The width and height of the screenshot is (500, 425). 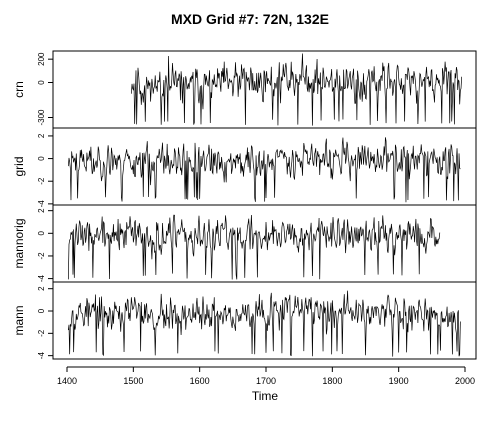 What do you see at coordinates (399, 381) in the screenshot?
I see `x-tick-label: 1900` at bounding box center [399, 381].